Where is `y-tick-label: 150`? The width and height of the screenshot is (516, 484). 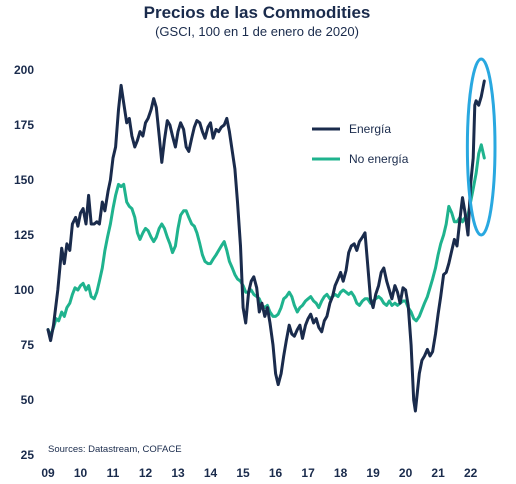
y-tick-label: 150 is located at coordinates (24, 180).